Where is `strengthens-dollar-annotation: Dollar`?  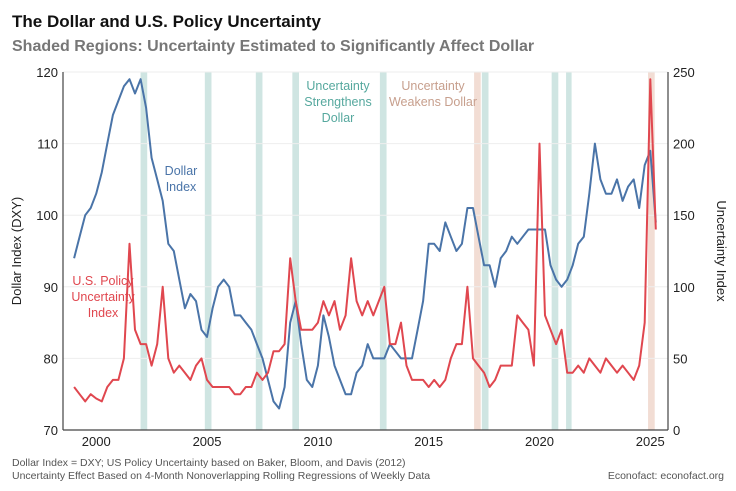 strengthens-dollar-annotation: Dollar is located at coordinates (338, 118).